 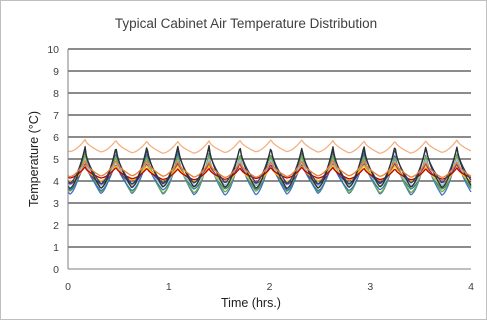 What do you see at coordinates (56, 94) in the screenshot?
I see `y-tick-label-8: 8` at bounding box center [56, 94].